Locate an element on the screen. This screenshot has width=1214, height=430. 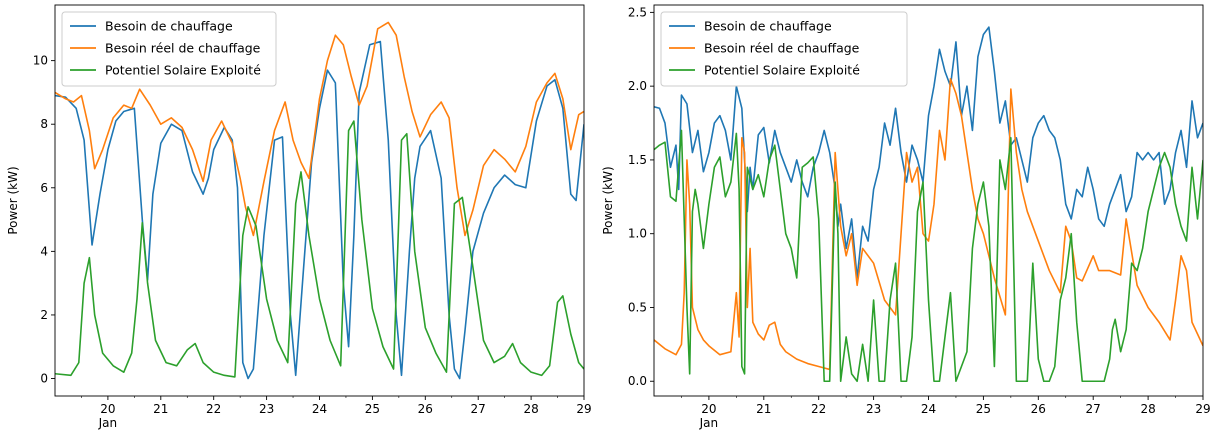
y-tick-label: 4 is located at coordinates (44, 251).